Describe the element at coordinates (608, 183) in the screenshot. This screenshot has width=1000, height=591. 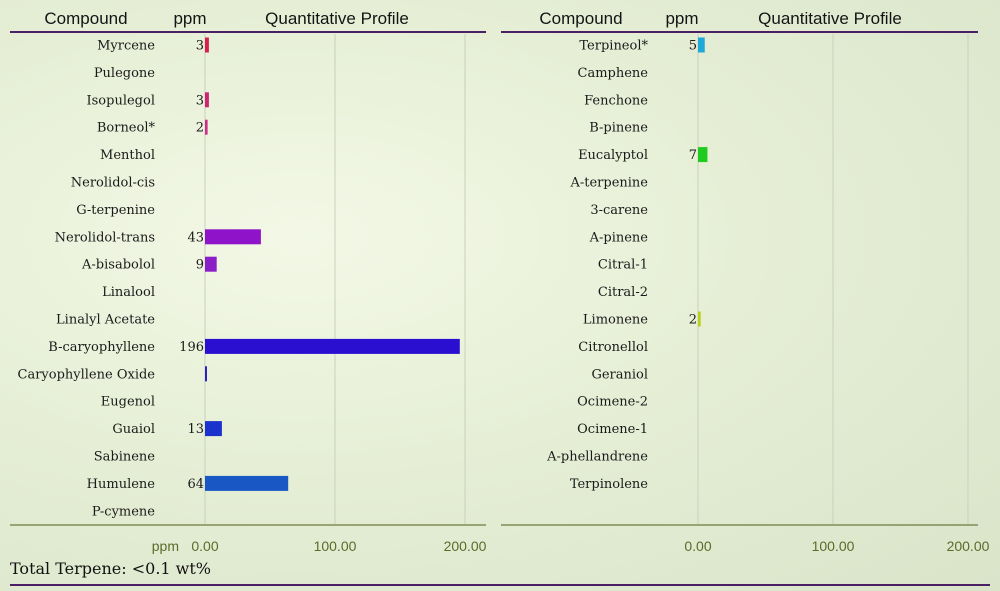
I see `compound-label: A-terpenine` at that location.